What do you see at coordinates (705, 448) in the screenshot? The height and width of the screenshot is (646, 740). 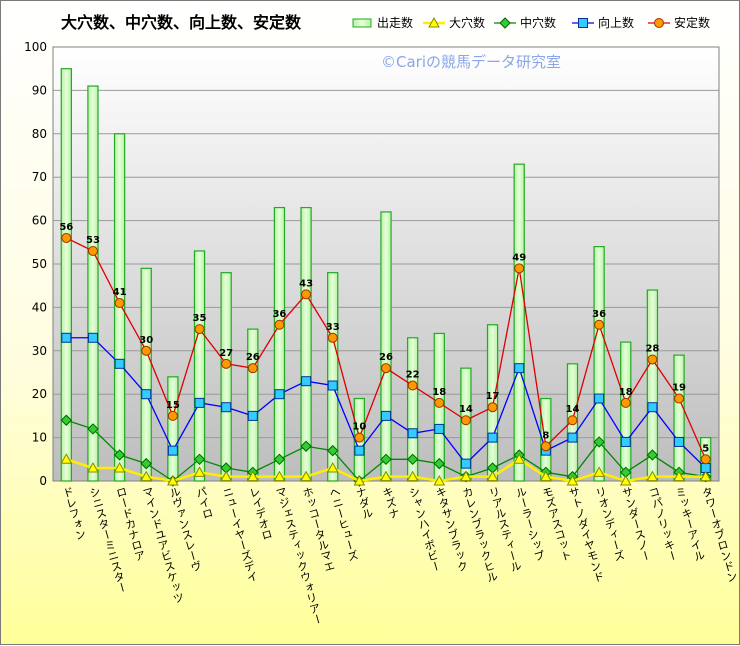 I see `data-label: 5` at bounding box center [705, 448].